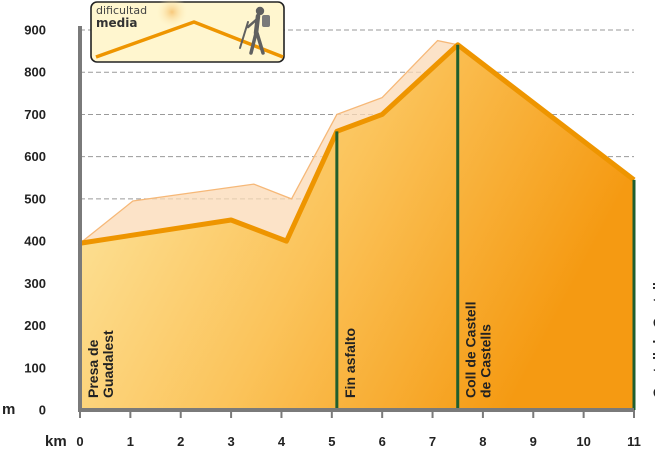 This screenshot has height=450, width=655. What do you see at coordinates (108, 364) in the screenshot?
I see `waypoint-label-0-line-1: Guadalest` at bounding box center [108, 364].